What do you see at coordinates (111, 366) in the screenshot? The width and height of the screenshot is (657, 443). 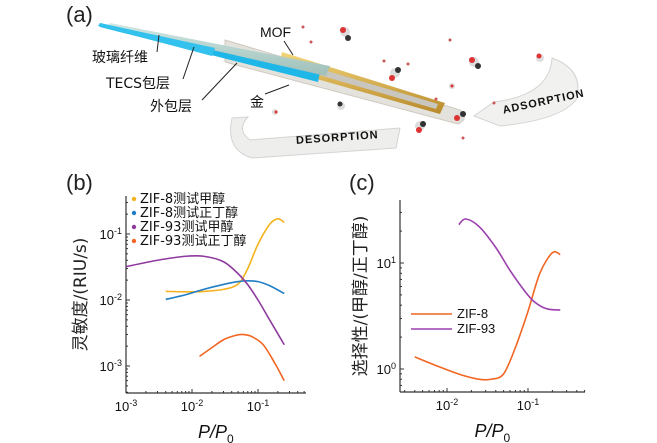 I see `y-tick-label: 10⁻³` at bounding box center [111, 366].